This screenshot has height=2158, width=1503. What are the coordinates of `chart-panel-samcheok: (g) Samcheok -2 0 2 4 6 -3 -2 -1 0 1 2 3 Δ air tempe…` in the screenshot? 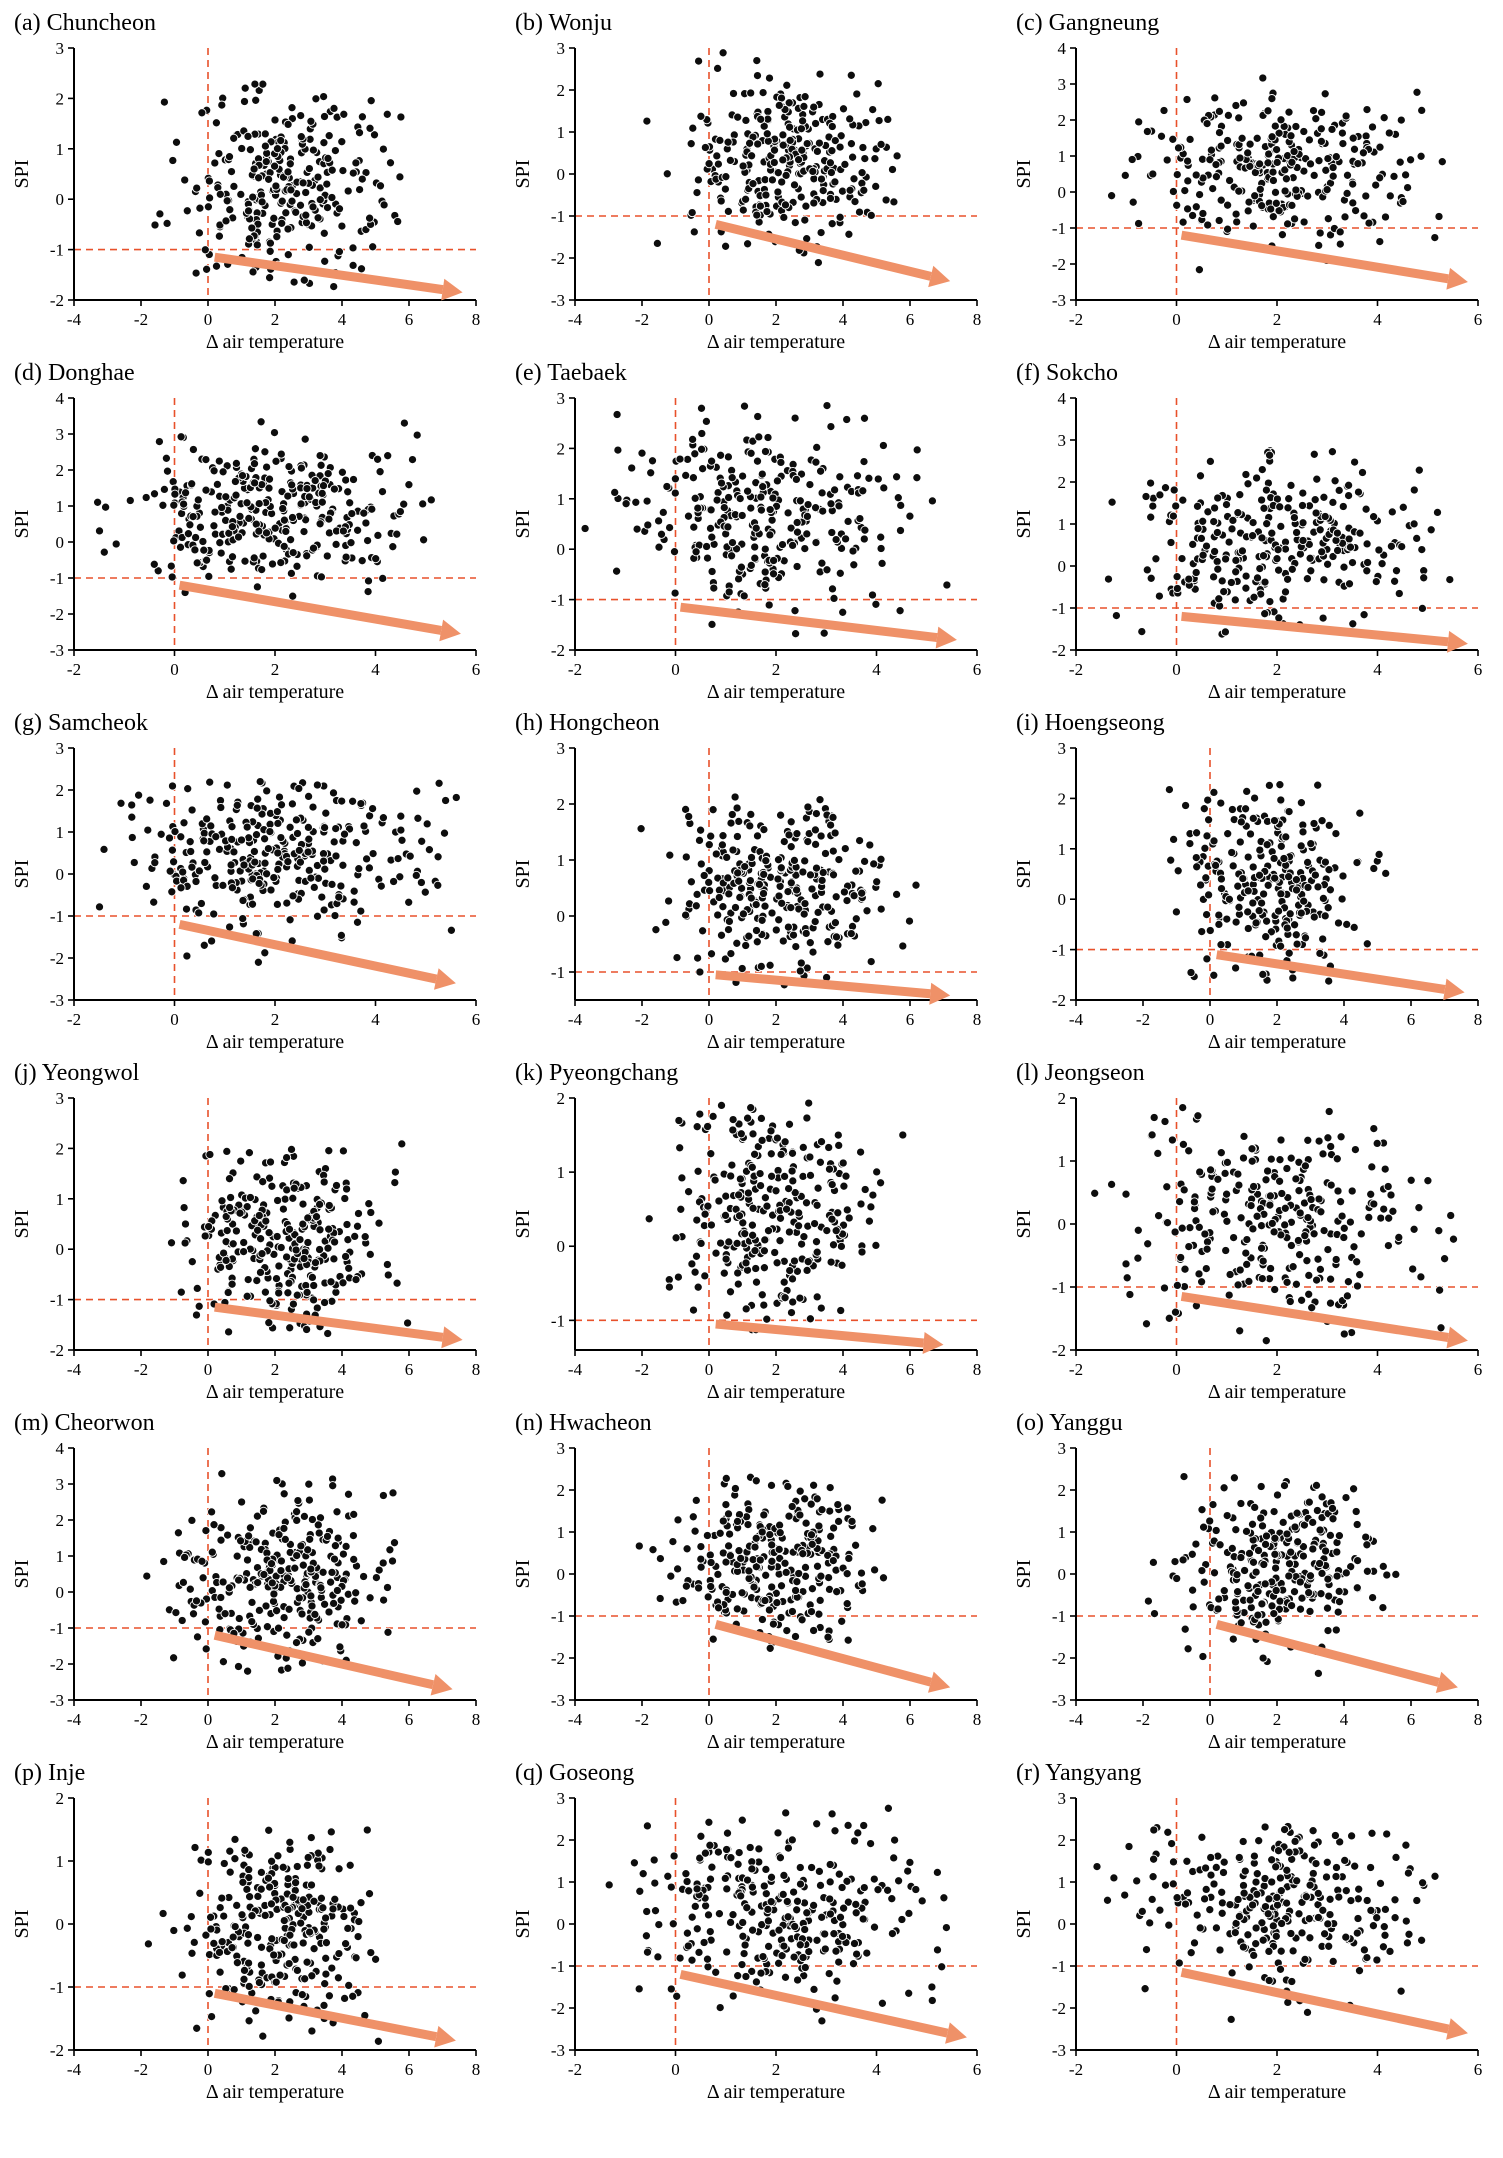 It's located at (250, 879).